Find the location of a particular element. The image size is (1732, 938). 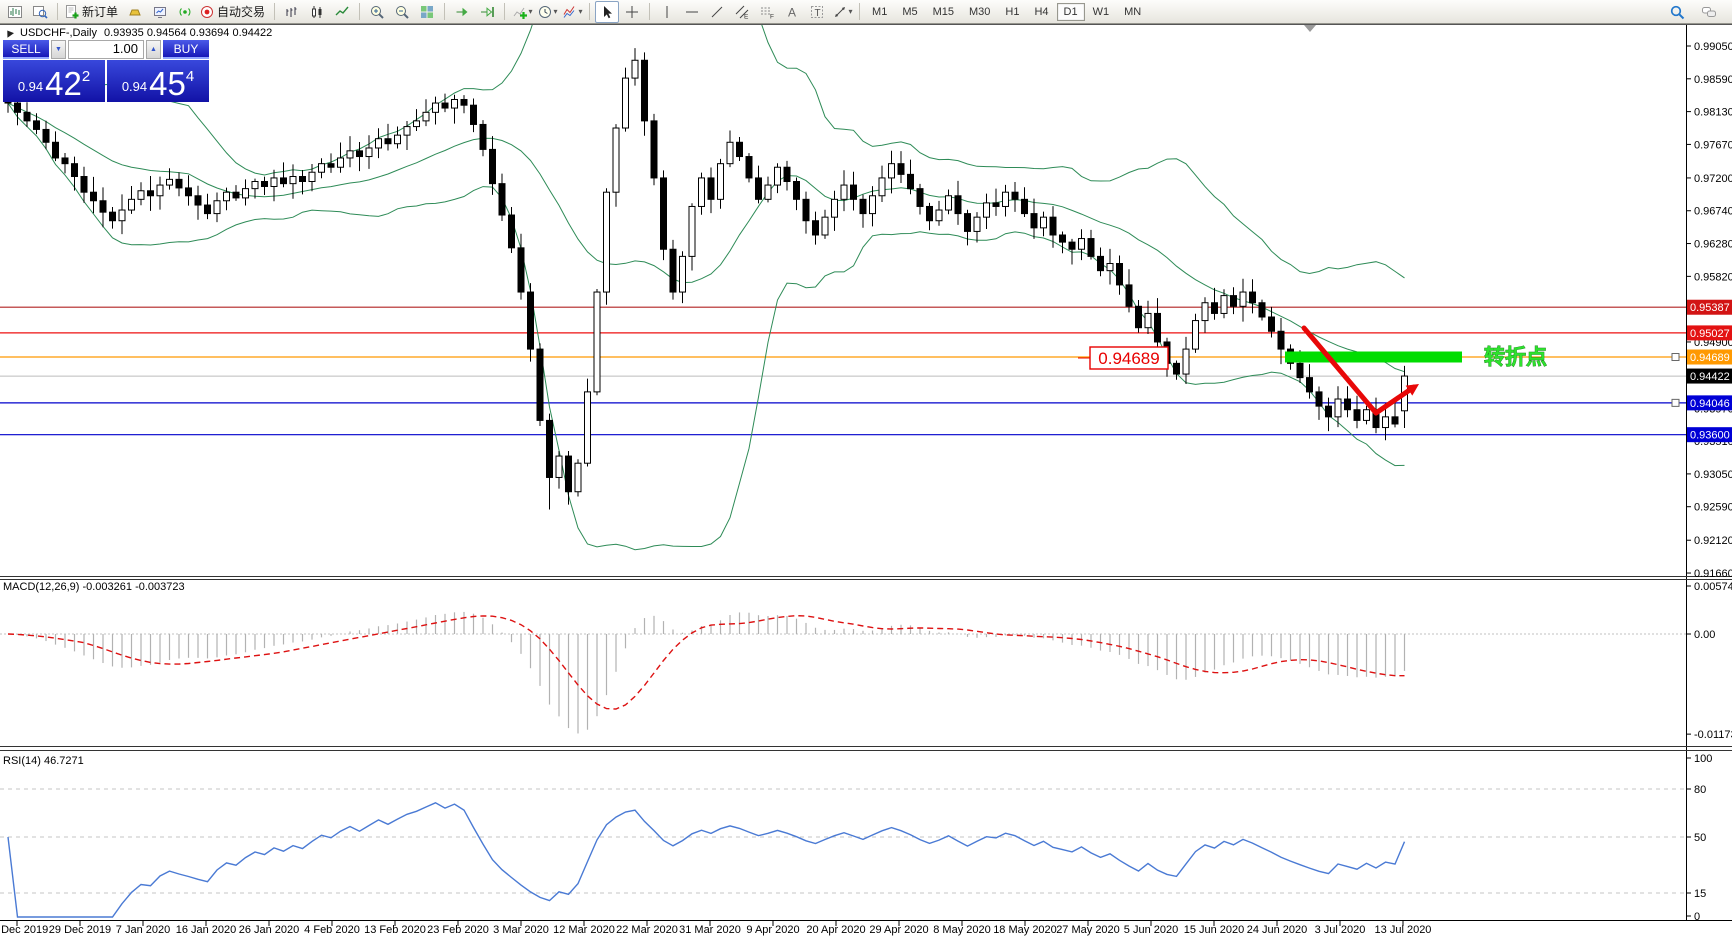

profile-icon is located at coordinates (40, 12).